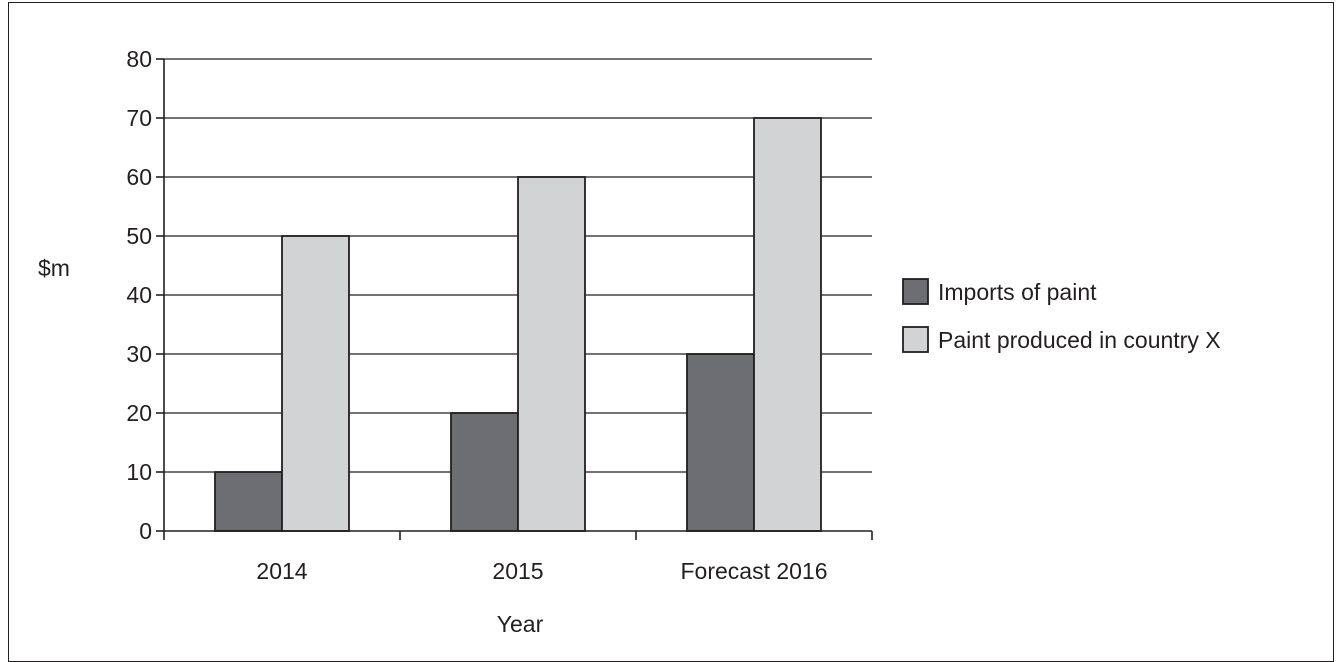 The width and height of the screenshot is (1338, 662). I want to click on x-axis-title: Year, so click(520, 624).